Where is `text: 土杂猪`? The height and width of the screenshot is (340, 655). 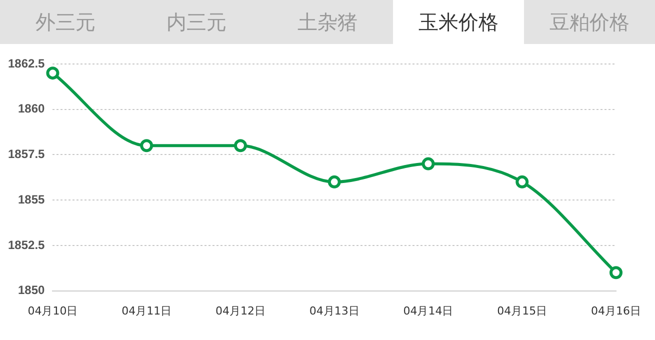 text: 土杂猪 is located at coordinates (327, 22).